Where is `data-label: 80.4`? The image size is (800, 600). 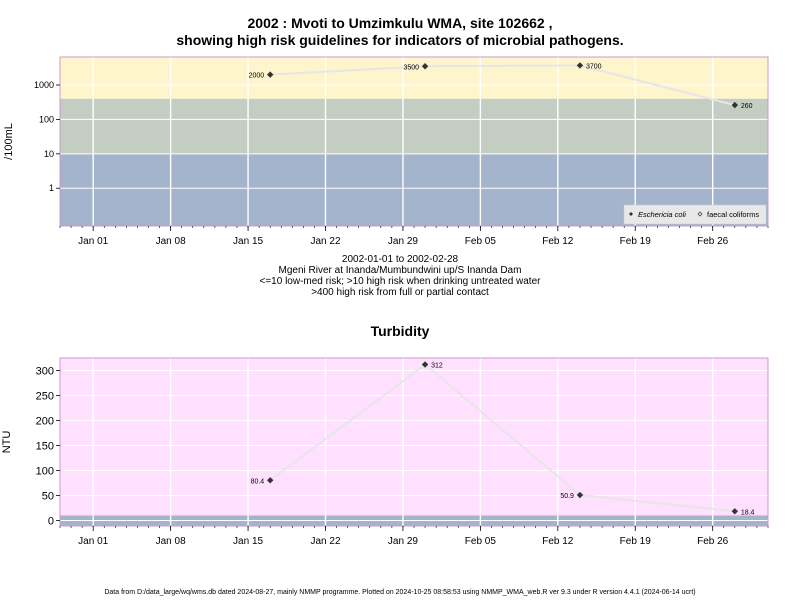 data-label: 80.4 is located at coordinates (258, 481).